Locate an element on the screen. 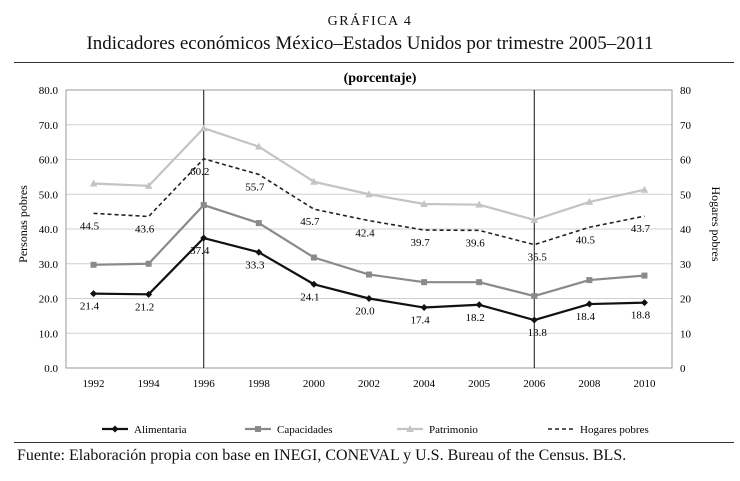  legend-marker-capacidades is located at coordinates (258, 429).